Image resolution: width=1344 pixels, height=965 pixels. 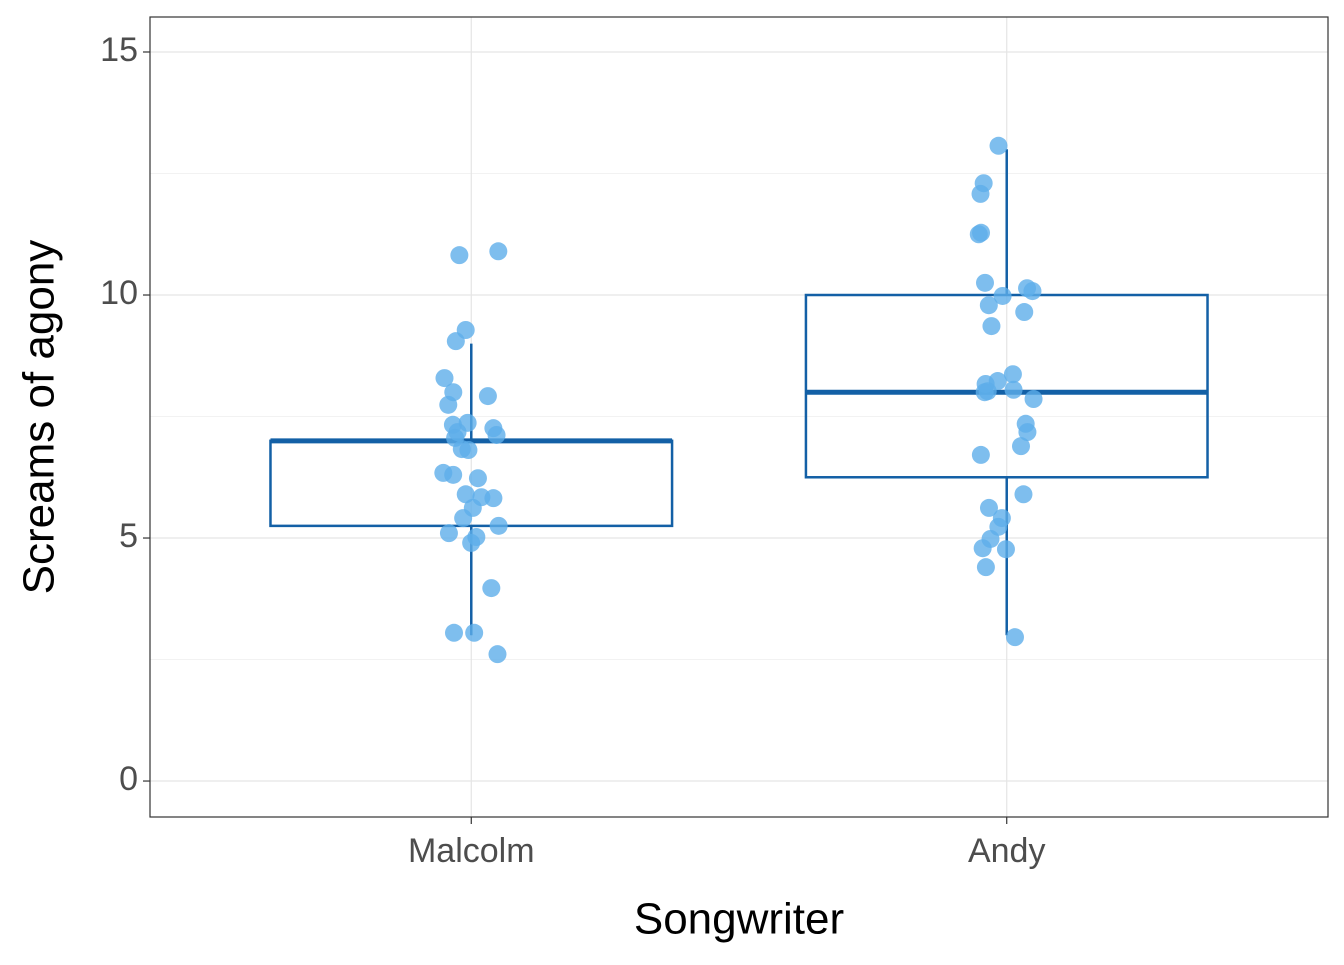 I want to click on y-axis-title: Screams of agony, so click(x=39, y=417).